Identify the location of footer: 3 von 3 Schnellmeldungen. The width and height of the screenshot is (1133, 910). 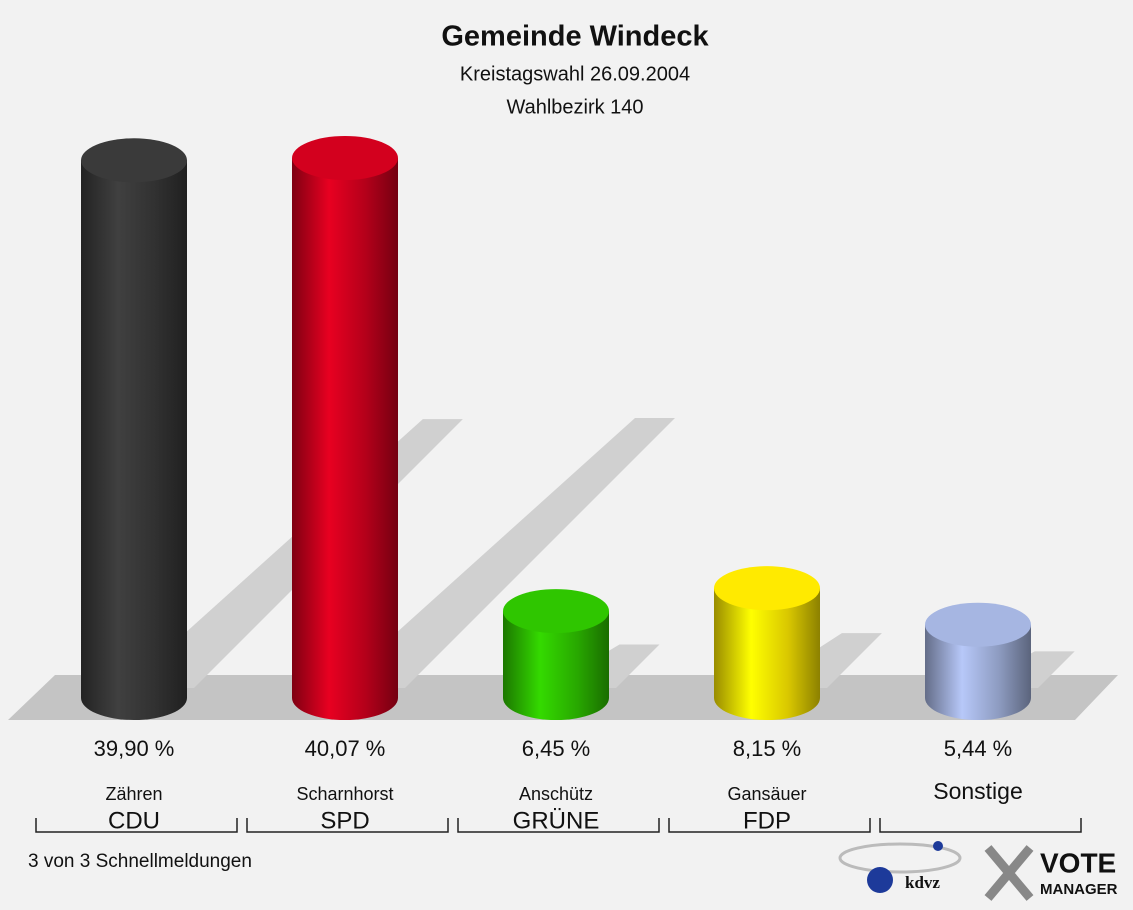
(140, 861).